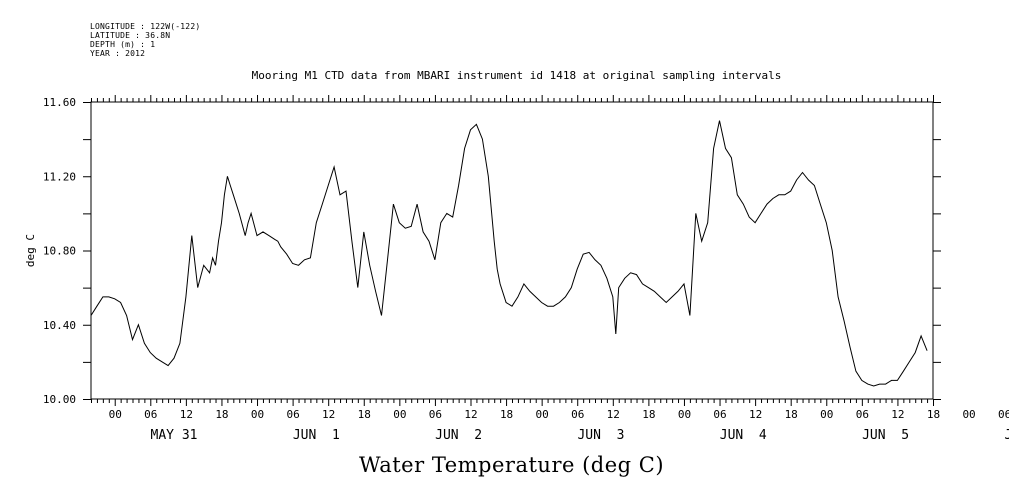  What do you see at coordinates (600, 435) in the screenshot?
I see `x-day-label: JUN 3` at bounding box center [600, 435].